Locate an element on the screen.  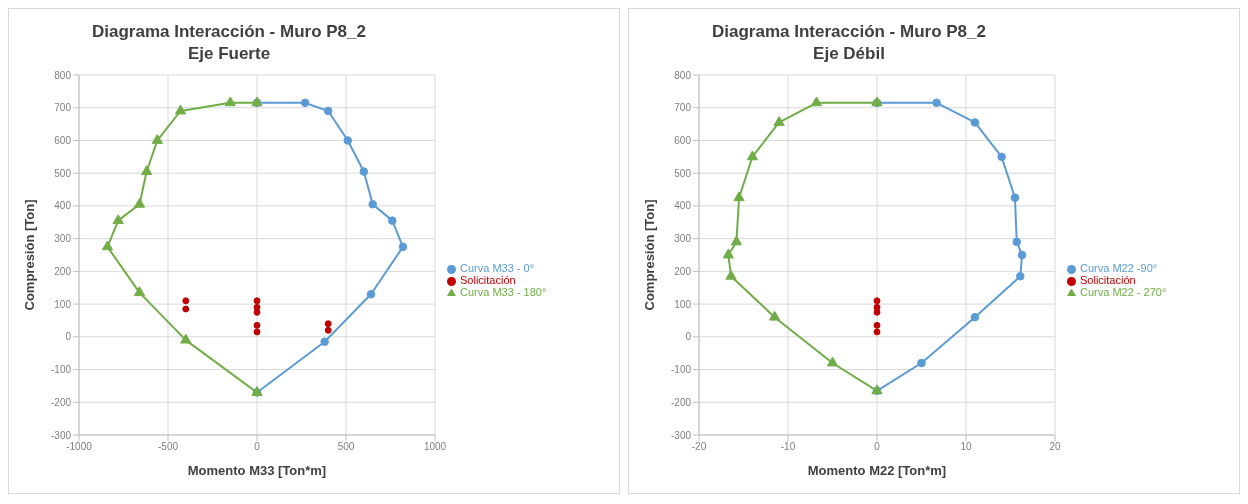
x-tick-label: -10 is located at coordinates (788, 447).